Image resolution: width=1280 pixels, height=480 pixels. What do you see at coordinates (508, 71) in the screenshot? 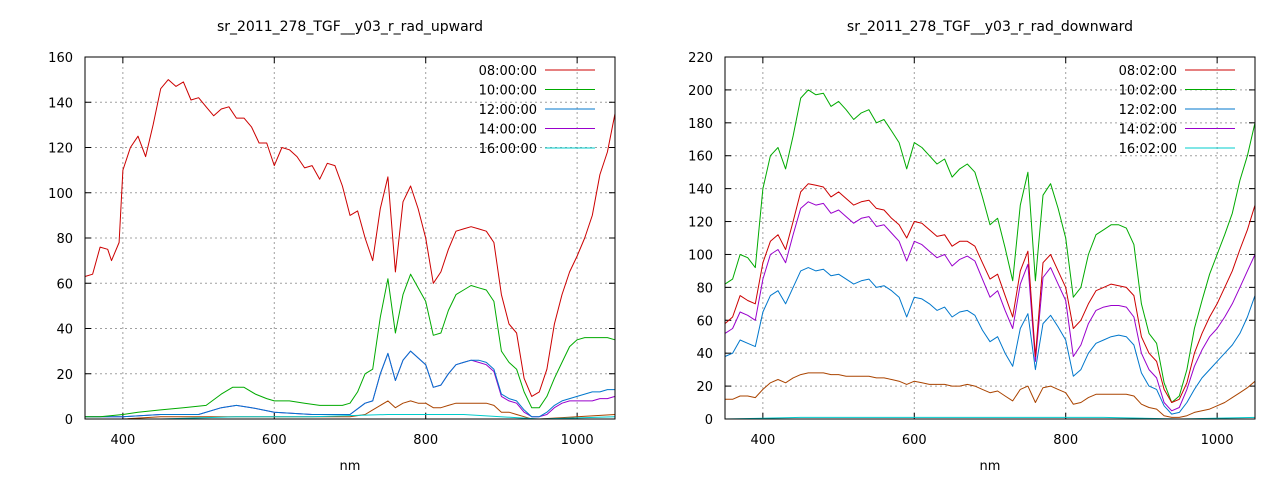
I see `legend-label: 08:00:00` at bounding box center [508, 71].